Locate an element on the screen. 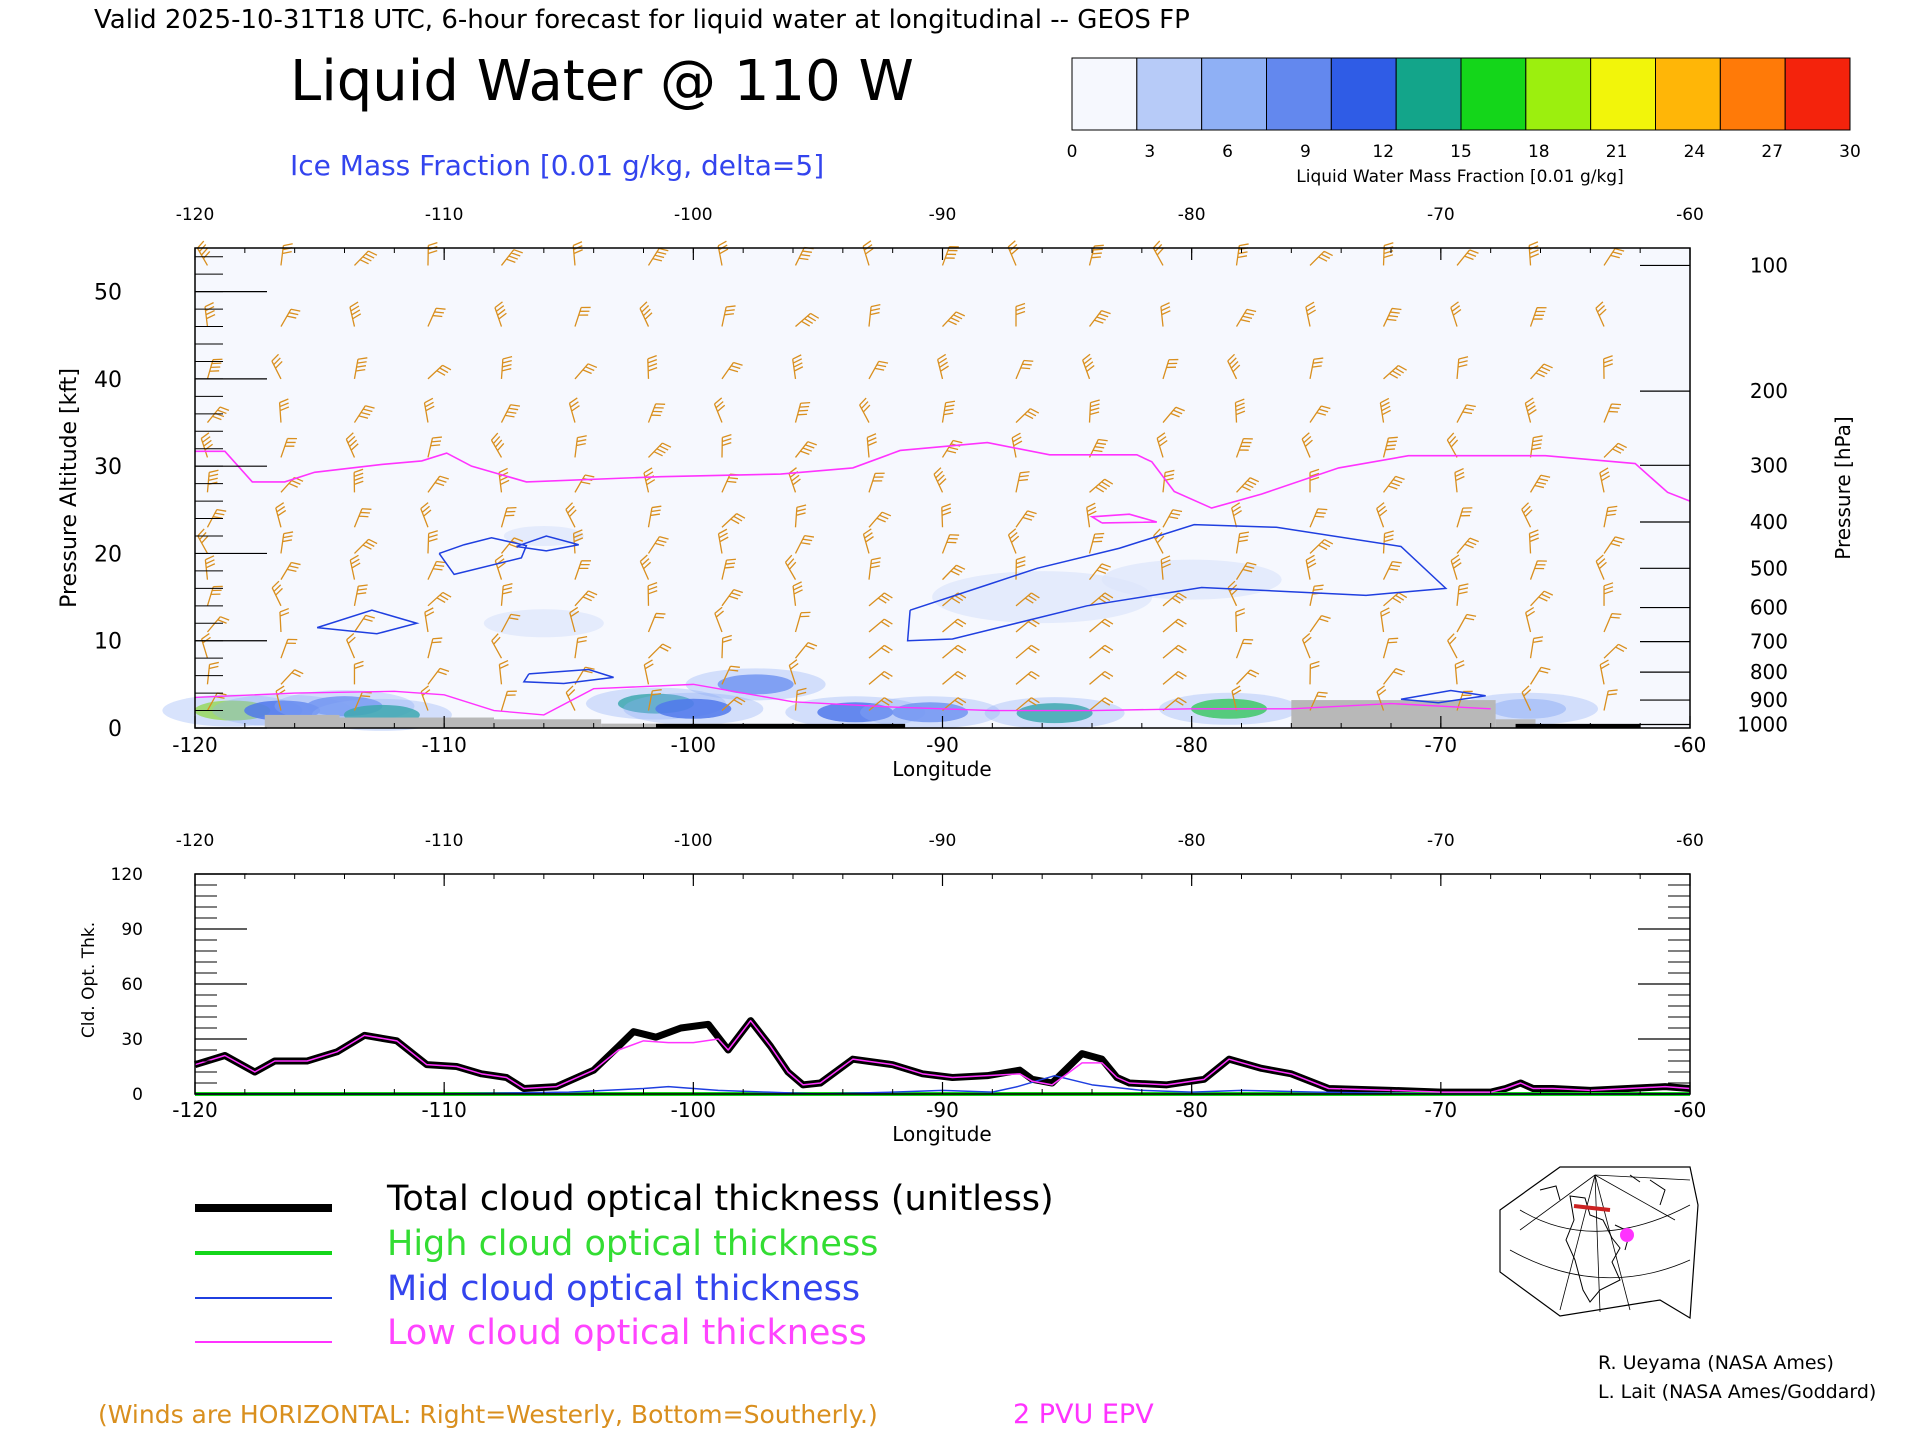 The height and width of the screenshot is (1440, 1920). colorbar-swatches is located at coordinates (1461, 94).